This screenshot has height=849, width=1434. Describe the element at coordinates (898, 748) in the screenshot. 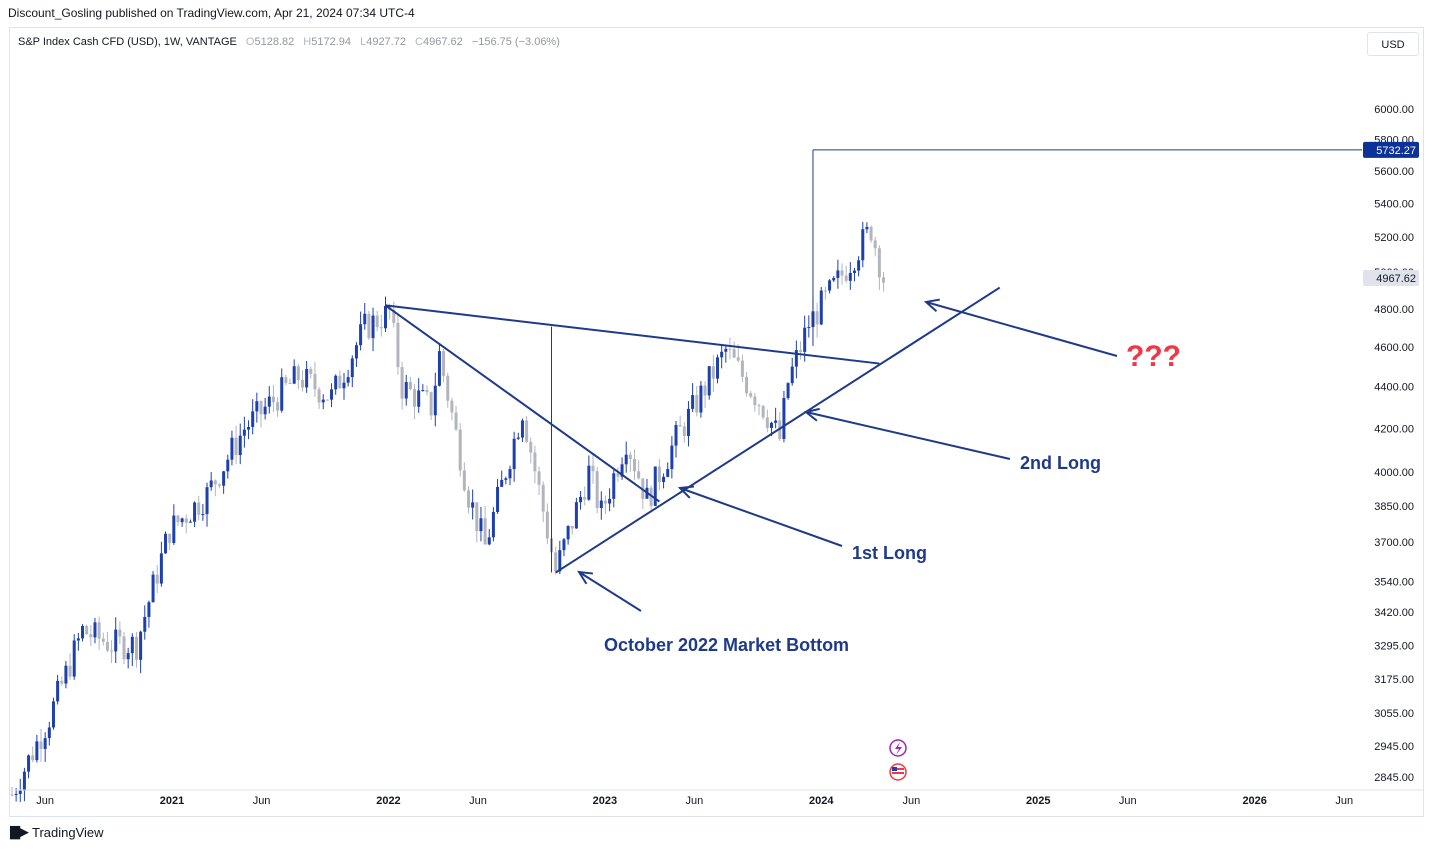

I see `lightning-icon` at that location.